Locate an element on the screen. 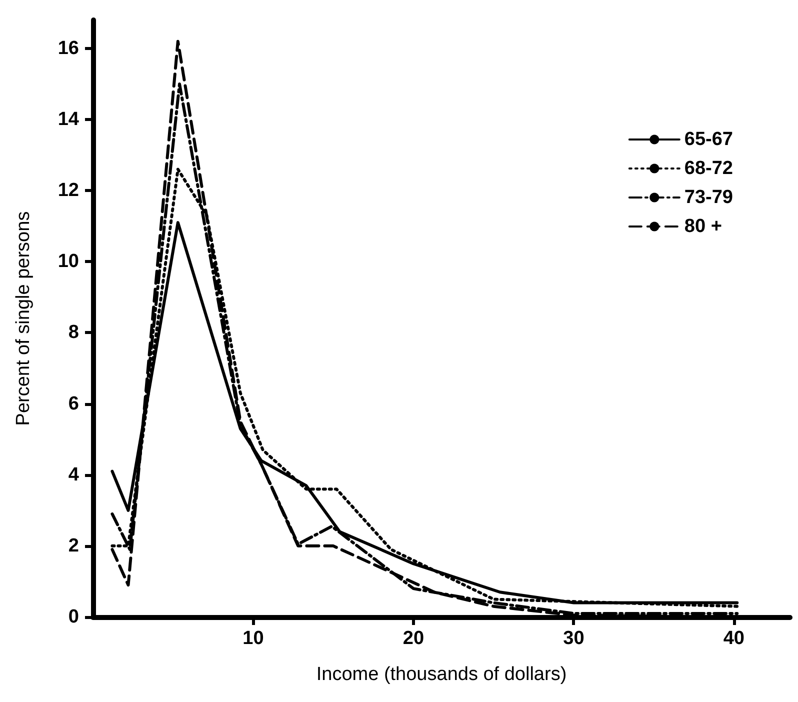 The width and height of the screenshot is (798, 702). y-tick-label: 0 is located at coordinates (73, 617).